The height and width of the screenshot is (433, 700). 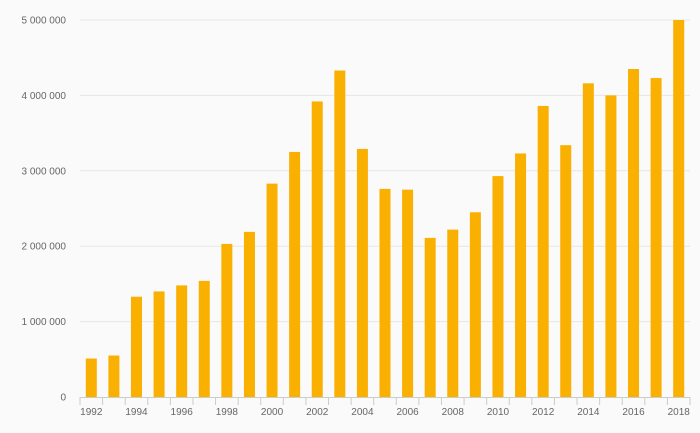 I want to click on bar-2017, so click(x=656, y=238).